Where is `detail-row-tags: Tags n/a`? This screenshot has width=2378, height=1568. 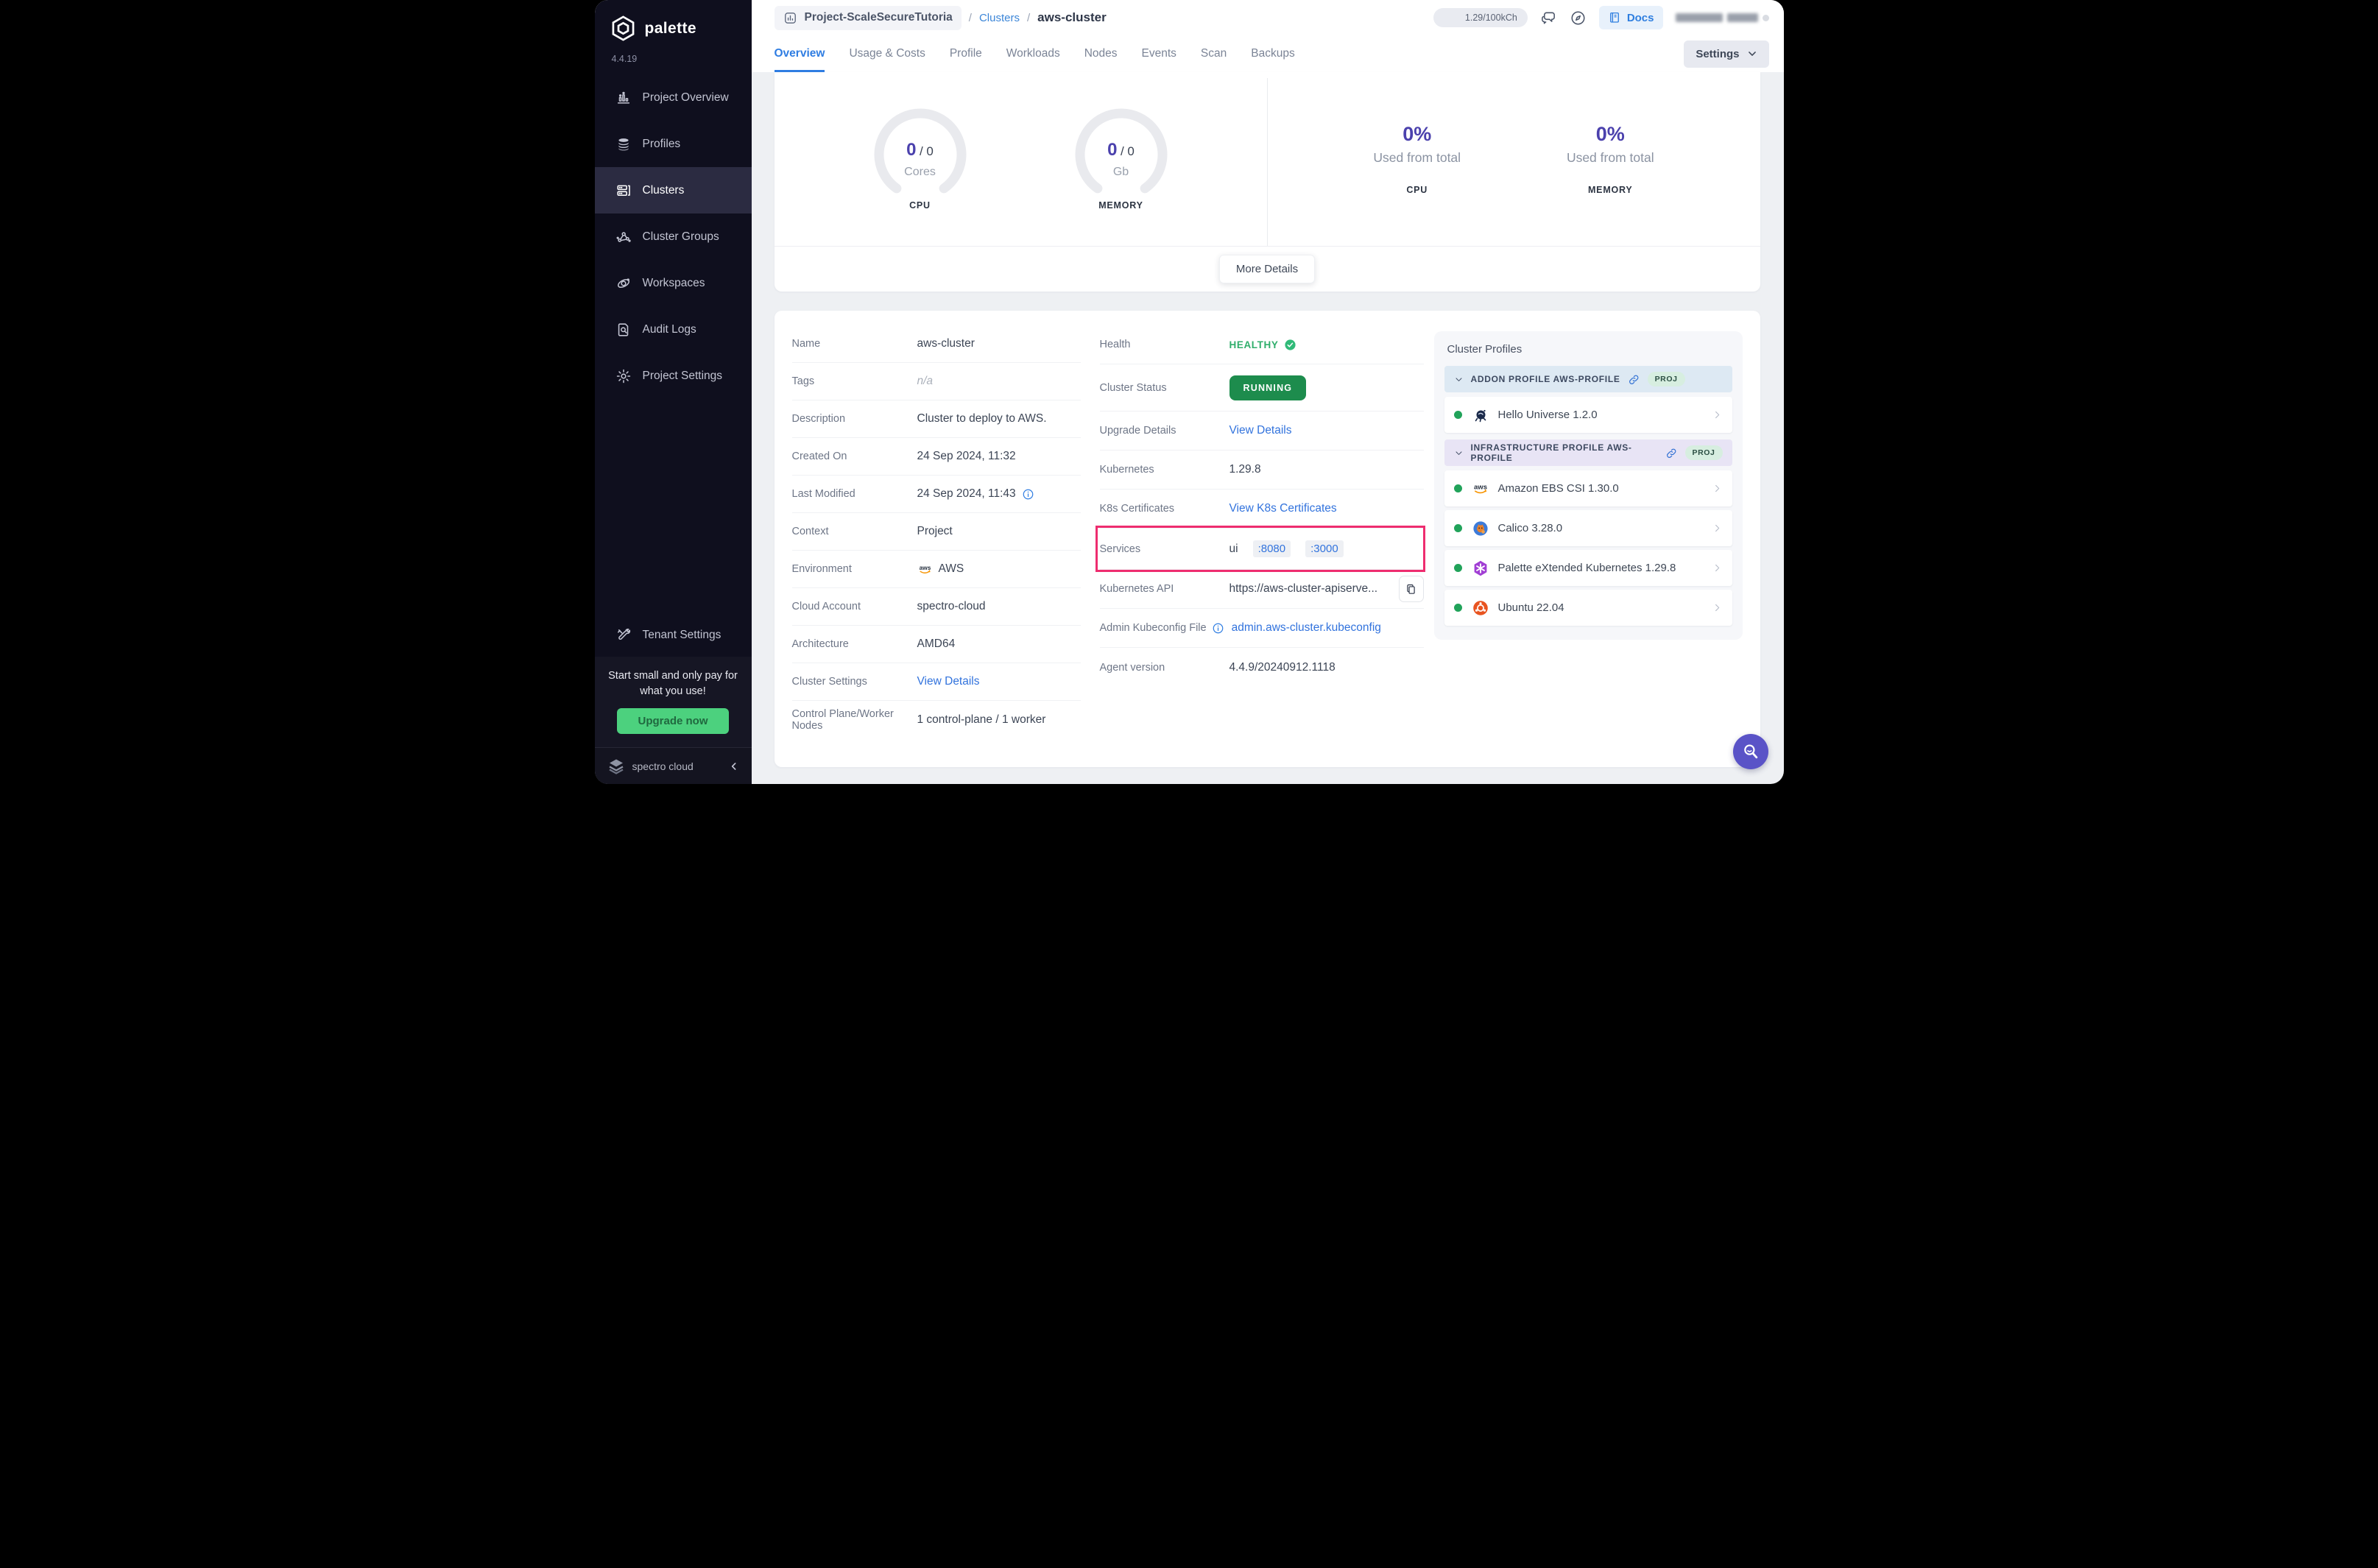 detail-row-tags: Tags n/a is located at coordinates (936, 381).